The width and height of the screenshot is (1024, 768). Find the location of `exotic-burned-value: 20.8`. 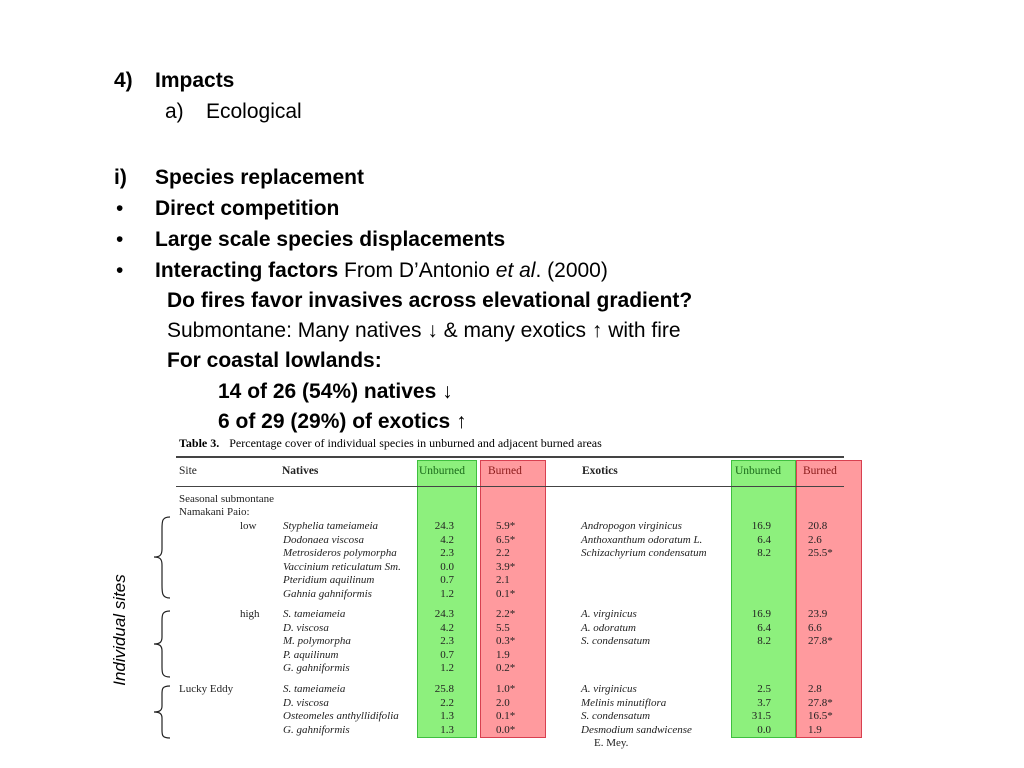

exotic-burned-value: 20.8 is located at coordinates (818, 526).